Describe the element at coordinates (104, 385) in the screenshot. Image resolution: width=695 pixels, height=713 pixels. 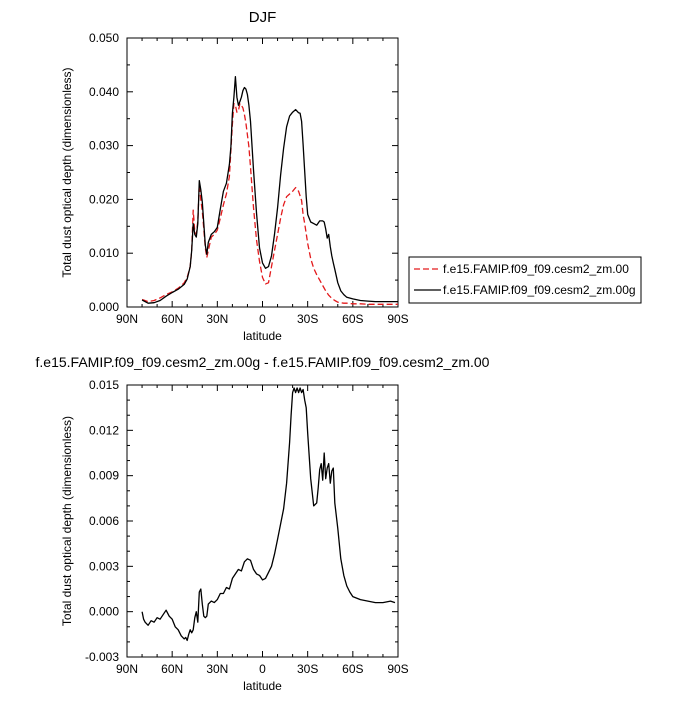
I see `y-tick-label: 0.015` at that location.